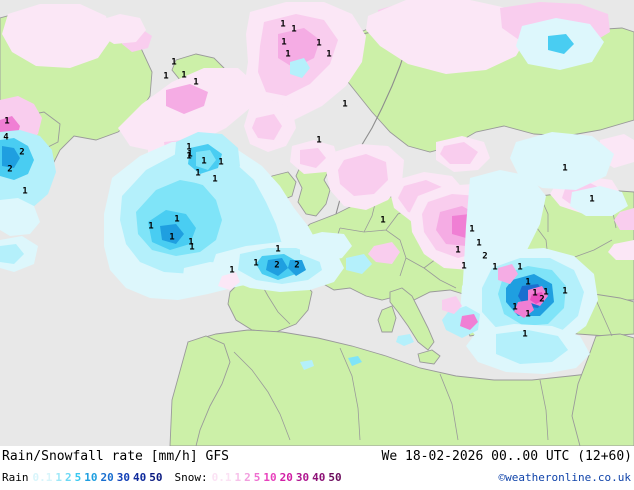 The image size is (634, 490). What do you see at coordinates (355, 361) in the screenshot?
I see `precip-rain-tunisia-speck` at bounding box center [355, 361].